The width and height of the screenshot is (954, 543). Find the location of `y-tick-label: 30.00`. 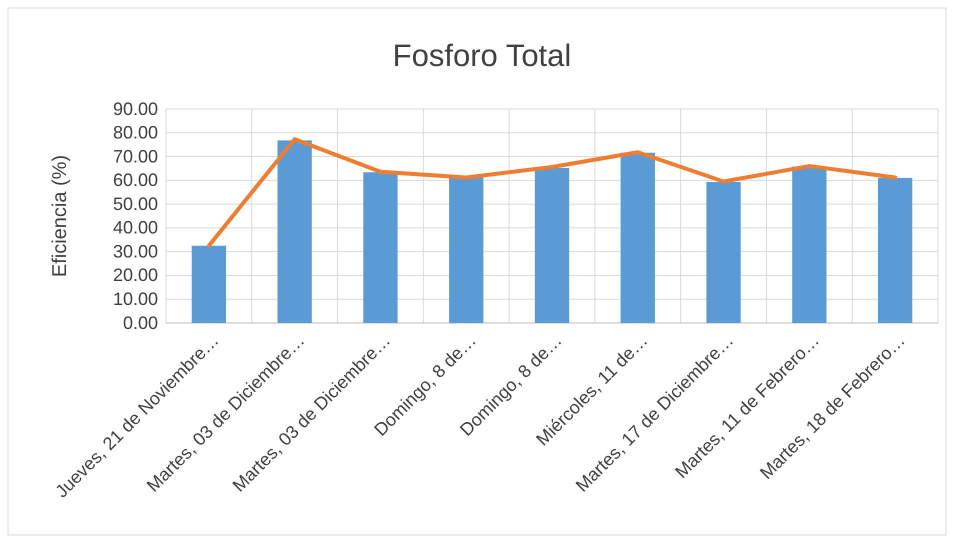

y-tick-label: 30.00 is located at coordinates (135, 251).